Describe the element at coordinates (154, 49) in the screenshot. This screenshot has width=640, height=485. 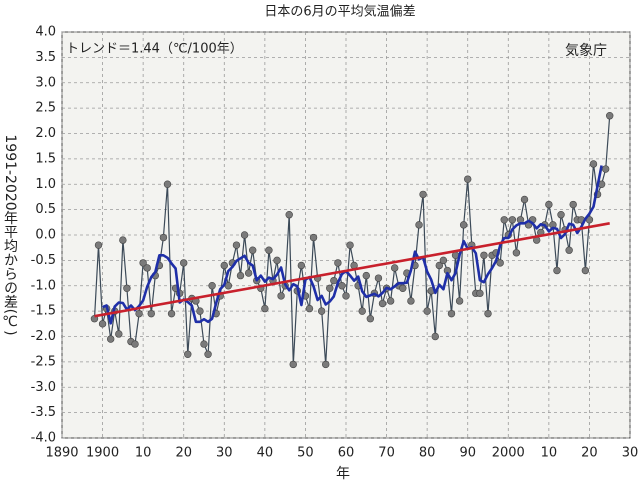
I see `trend-annotation: トレンド＝1.44（℃/100年）` at that location.